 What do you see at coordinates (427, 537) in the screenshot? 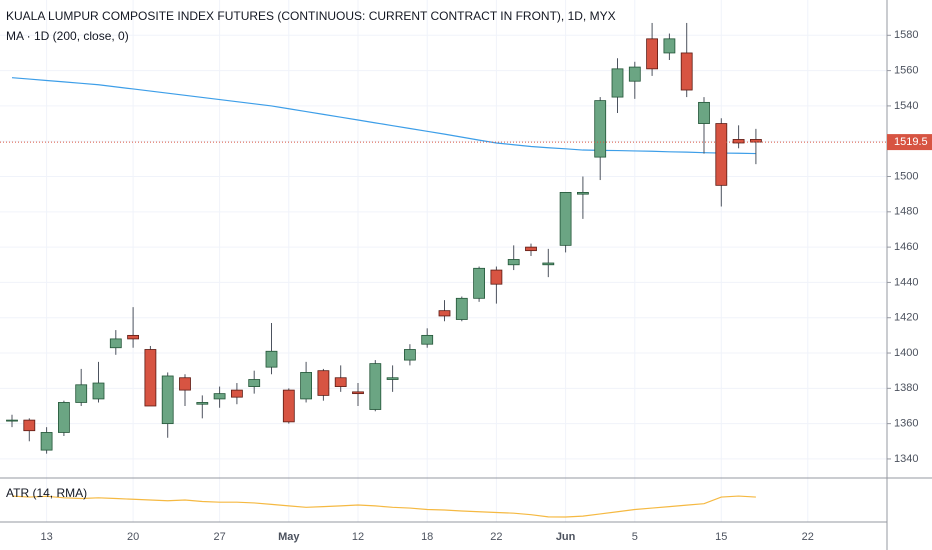
I see `x-tick-label: 18` at bounding box center [427, 537].